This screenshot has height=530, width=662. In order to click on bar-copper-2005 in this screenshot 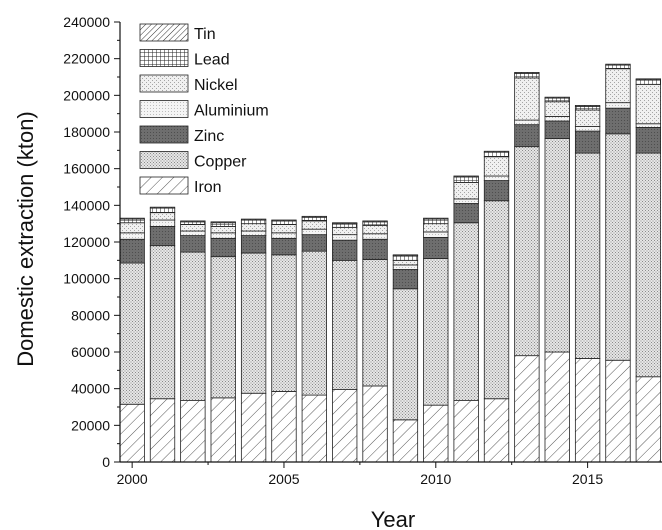, I will do `click(284, 323)`.